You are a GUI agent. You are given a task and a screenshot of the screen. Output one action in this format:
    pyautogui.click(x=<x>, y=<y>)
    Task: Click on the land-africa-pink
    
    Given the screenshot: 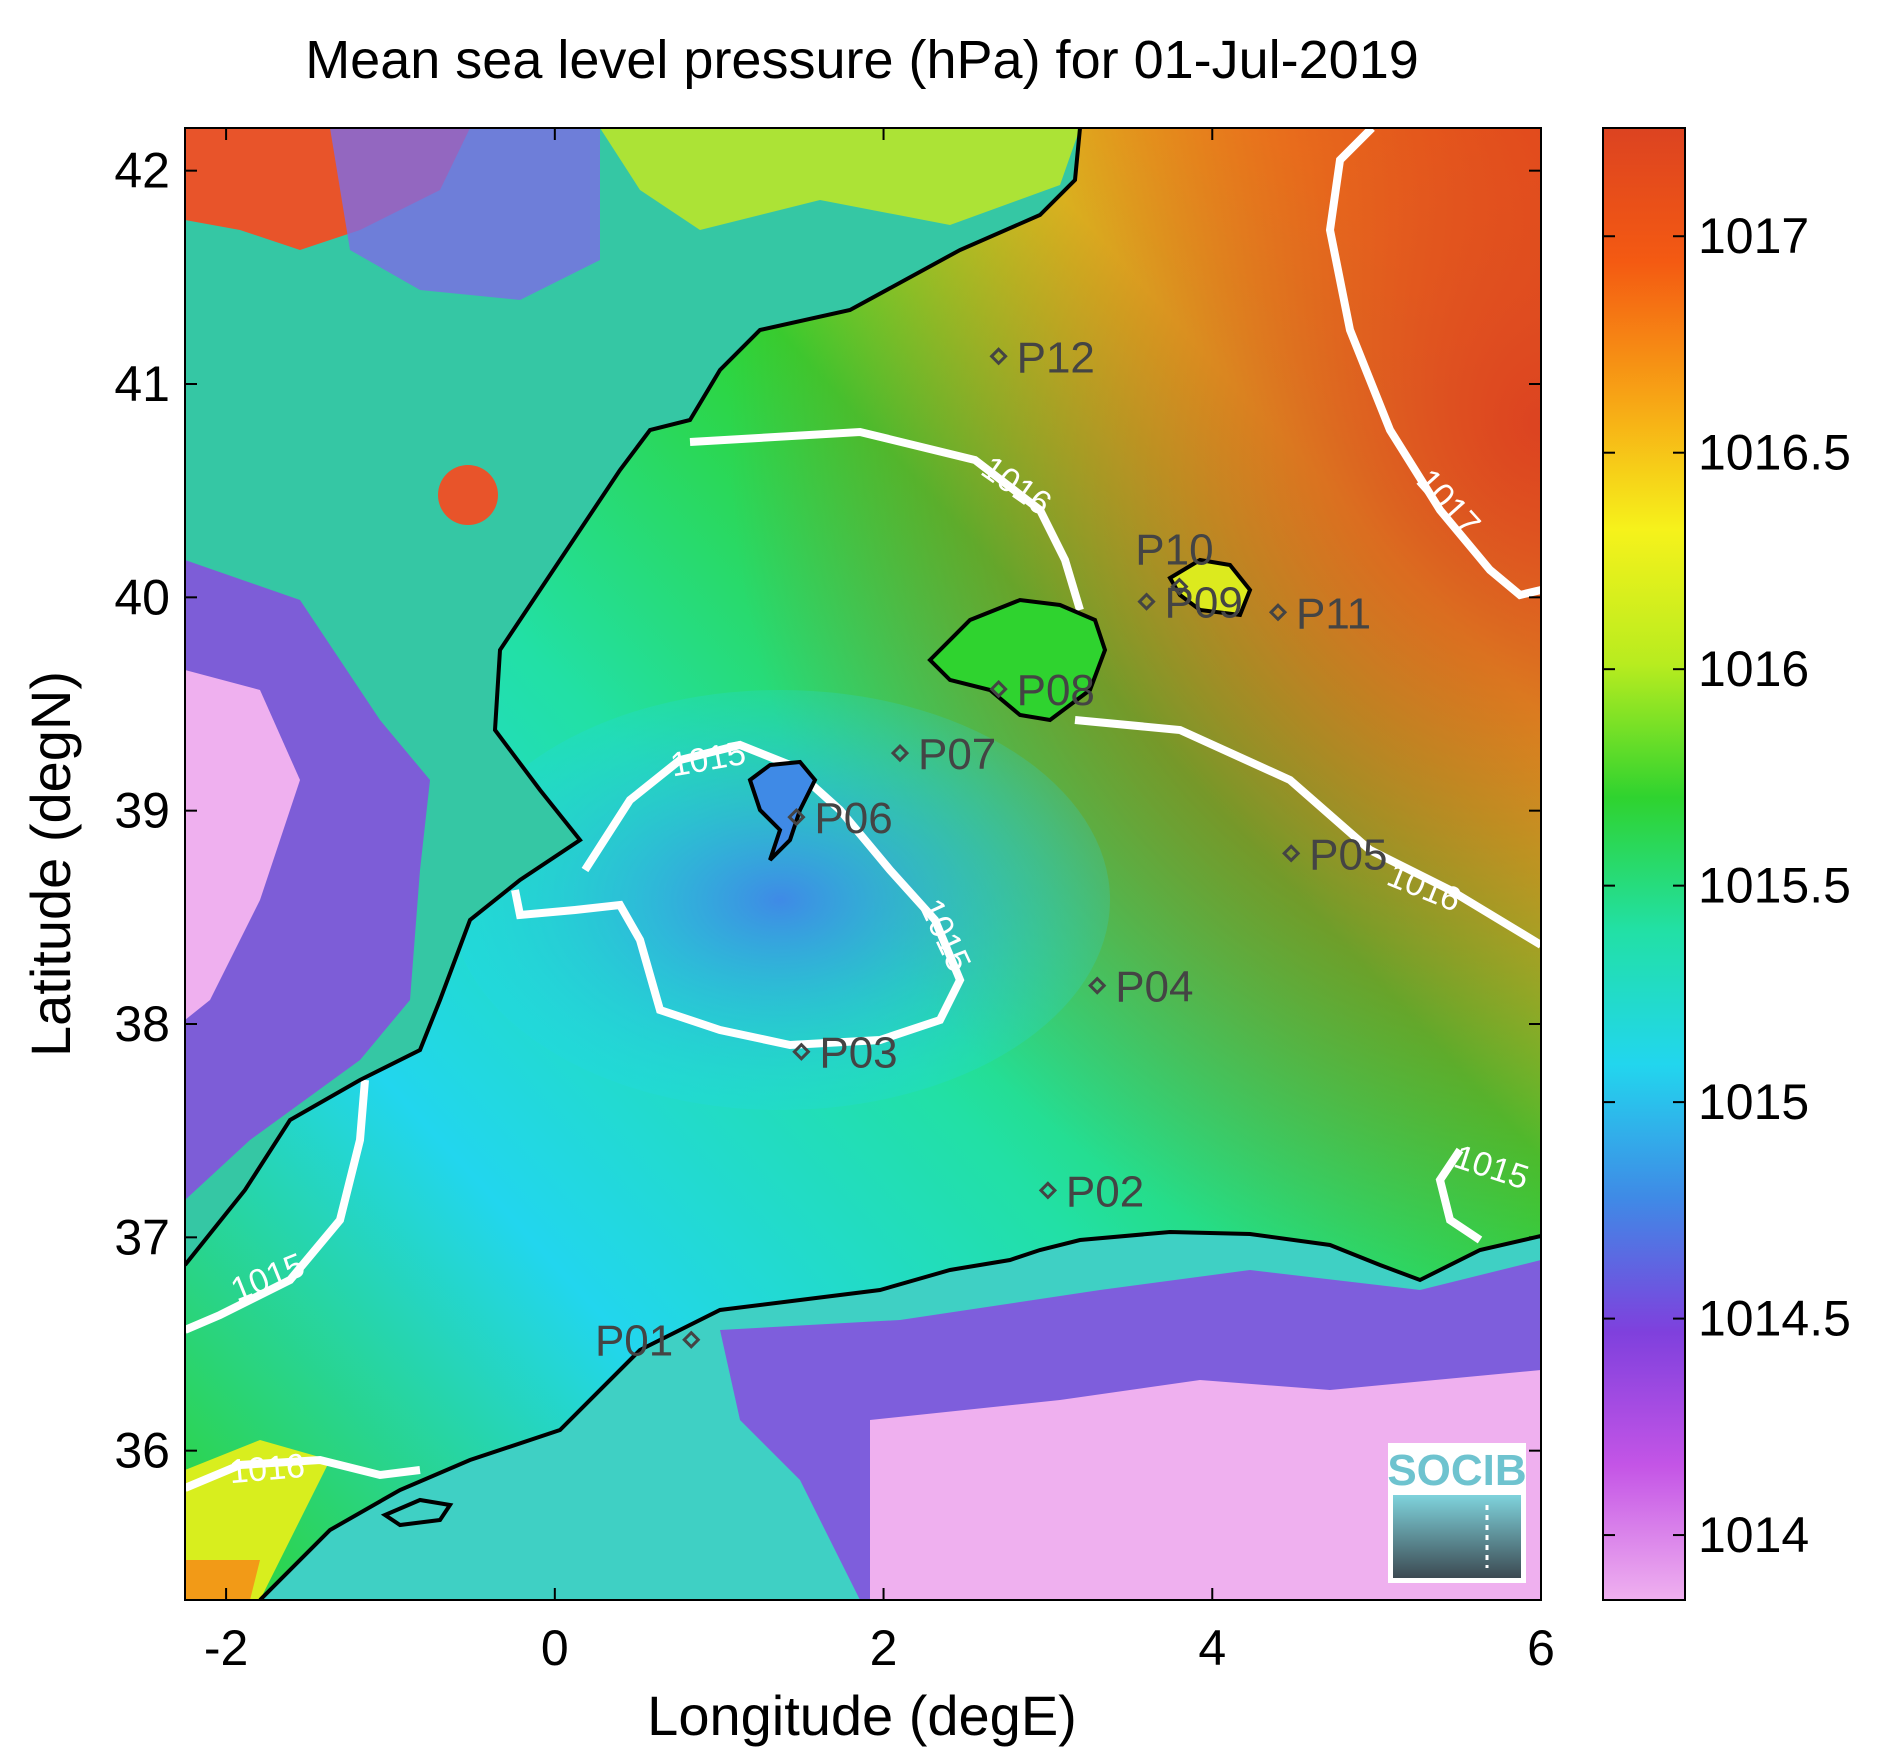 What is the action you would take?
    pyautogui.click(x=1205, y=1485)
    